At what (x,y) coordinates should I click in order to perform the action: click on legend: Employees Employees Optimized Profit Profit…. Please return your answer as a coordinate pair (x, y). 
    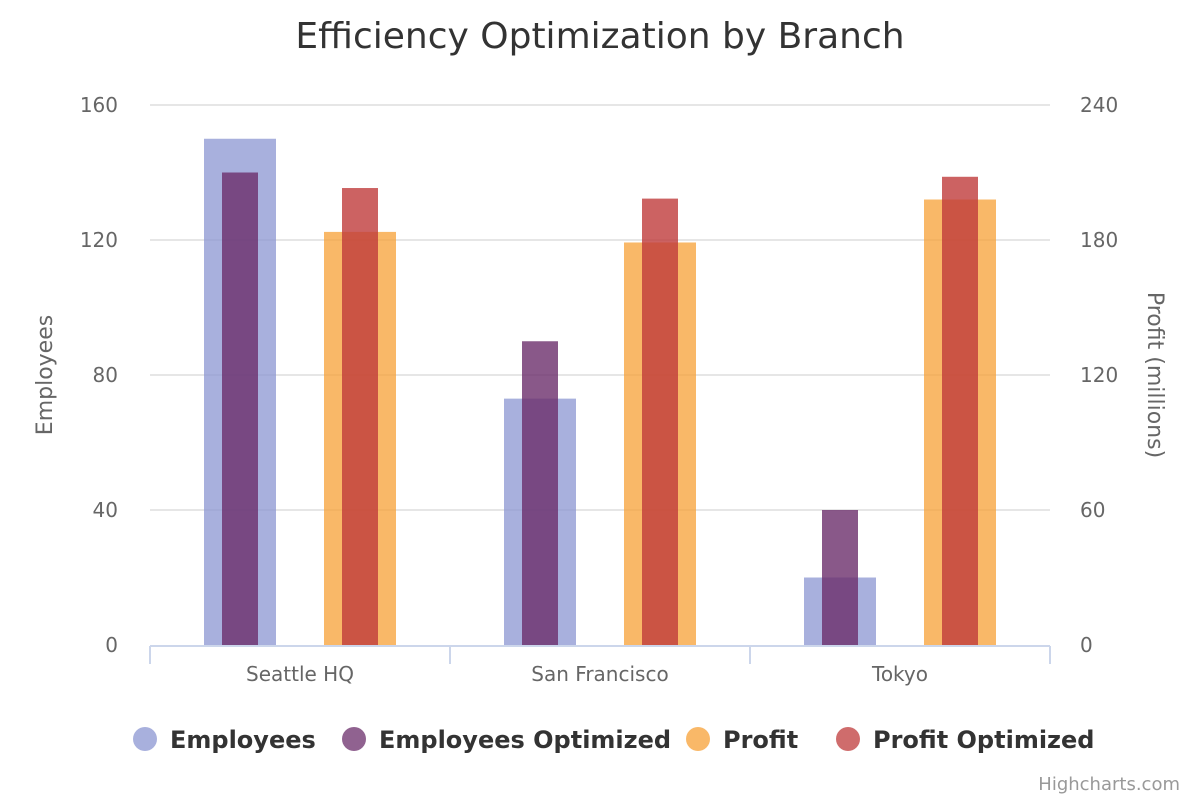
    Looking at the image, I should click on (613, 740).